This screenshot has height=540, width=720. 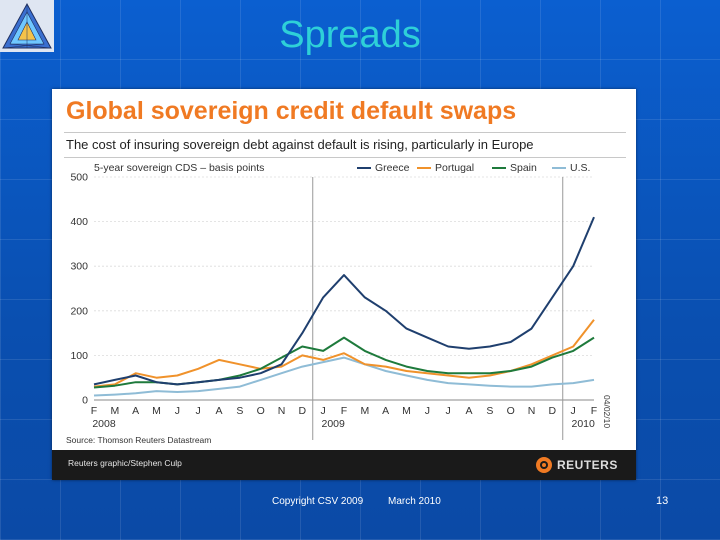 I want to click on legend-label-portugal: Portugal, so click(x=455, y=168).